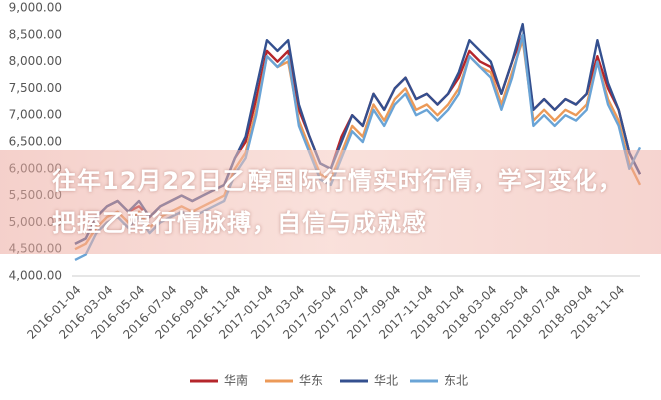  I want to click on legend-label: 华北, so click(386, 381).